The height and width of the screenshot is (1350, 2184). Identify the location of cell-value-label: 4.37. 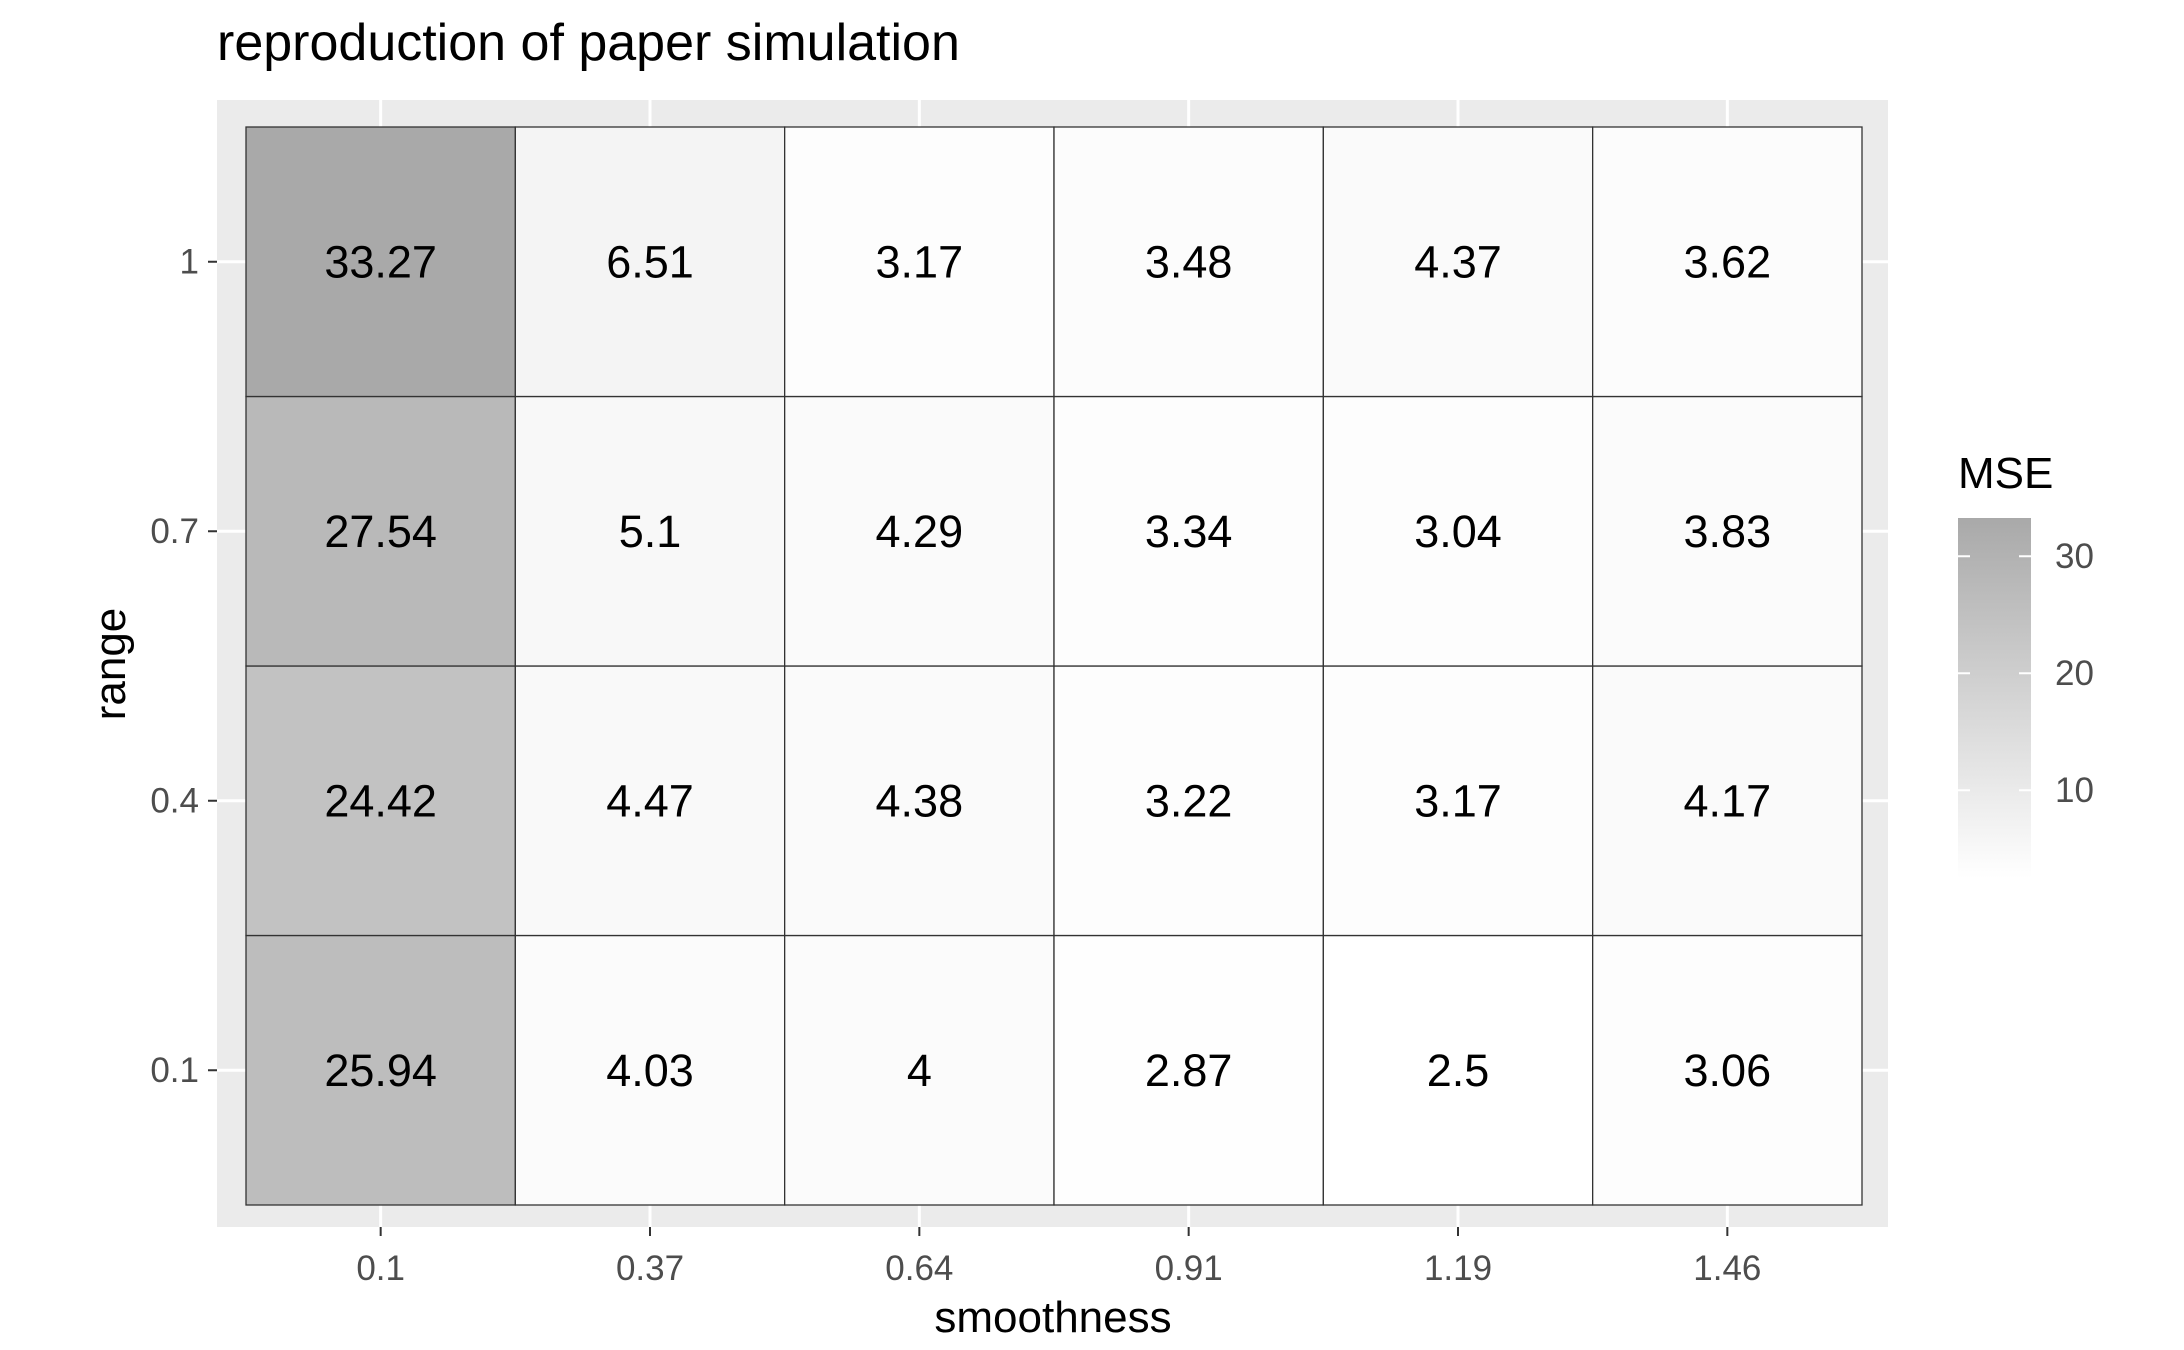
(1458, 261).